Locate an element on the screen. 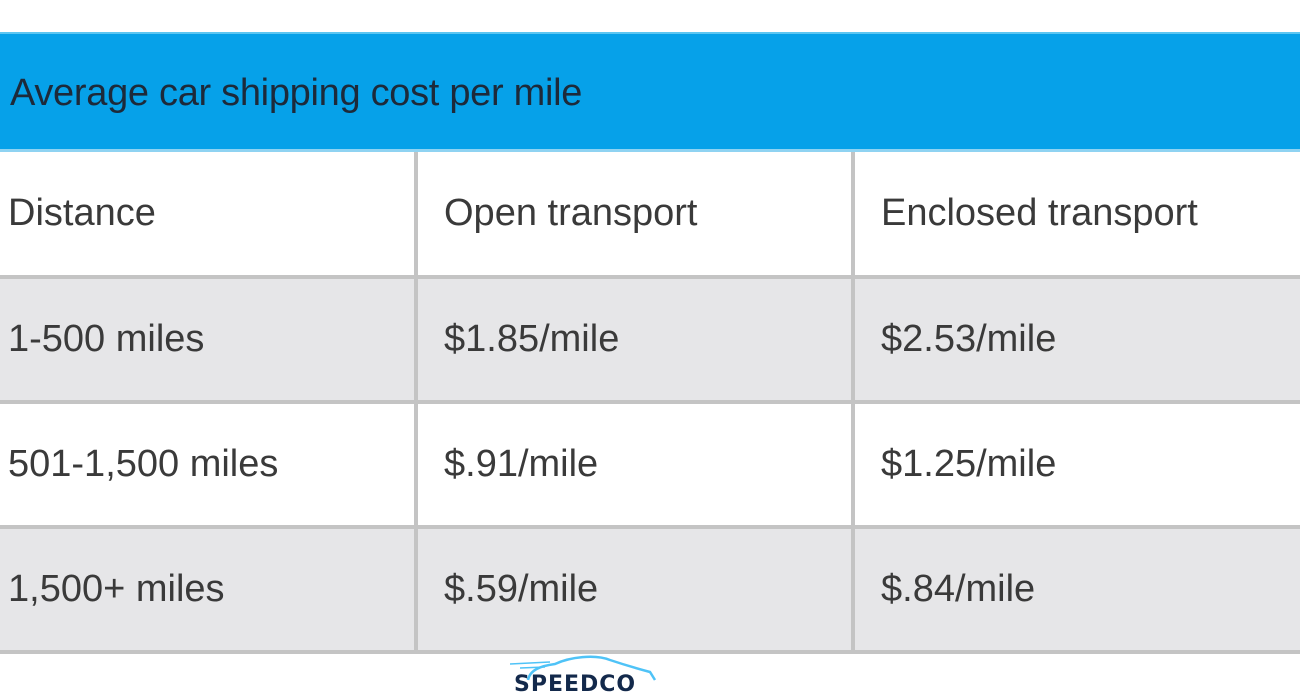 The width and height of the screenshot is (1300, 700). distance-cell: 501-1,500 miles is located at coordinates (208, 465).